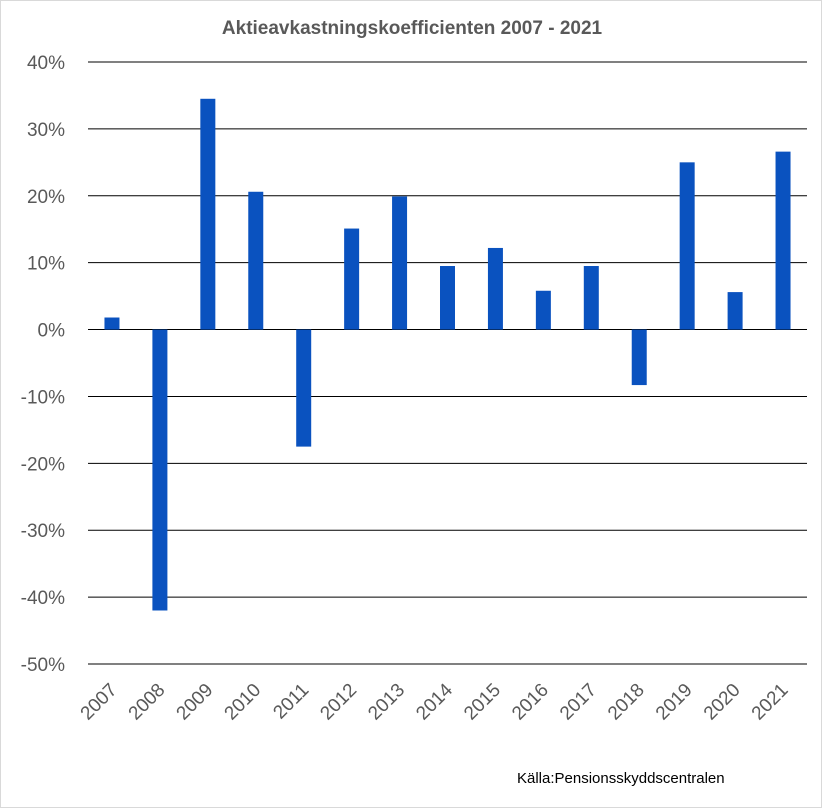 The width and height of the screenshot is (822, 809). I want to click on bar-2010, so click(256, 260).